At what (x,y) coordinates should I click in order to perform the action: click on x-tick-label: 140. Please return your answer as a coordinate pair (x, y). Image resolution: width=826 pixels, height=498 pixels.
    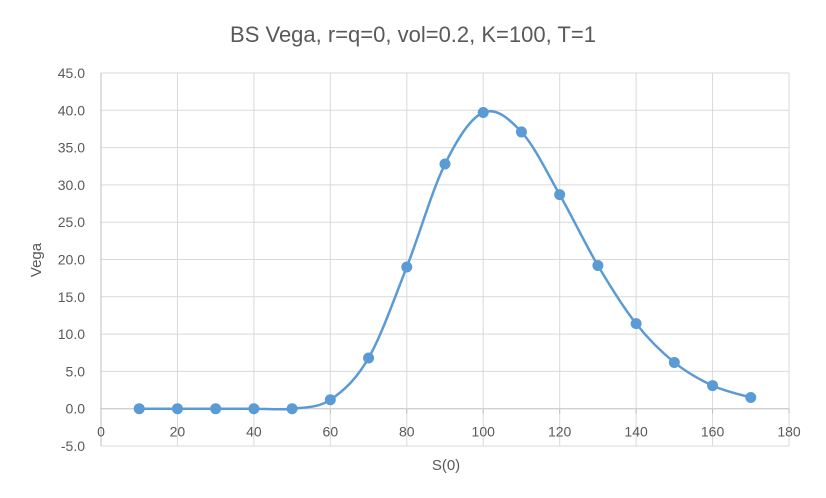
    Looking at the image, I should click on (636, 432).